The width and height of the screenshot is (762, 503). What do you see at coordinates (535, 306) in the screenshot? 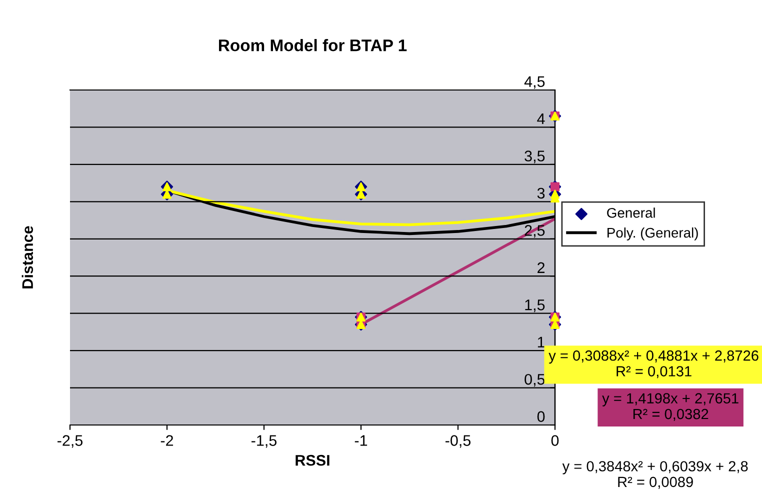
I see `y-tick-label: 1,5` at bounding box center [535, 306].